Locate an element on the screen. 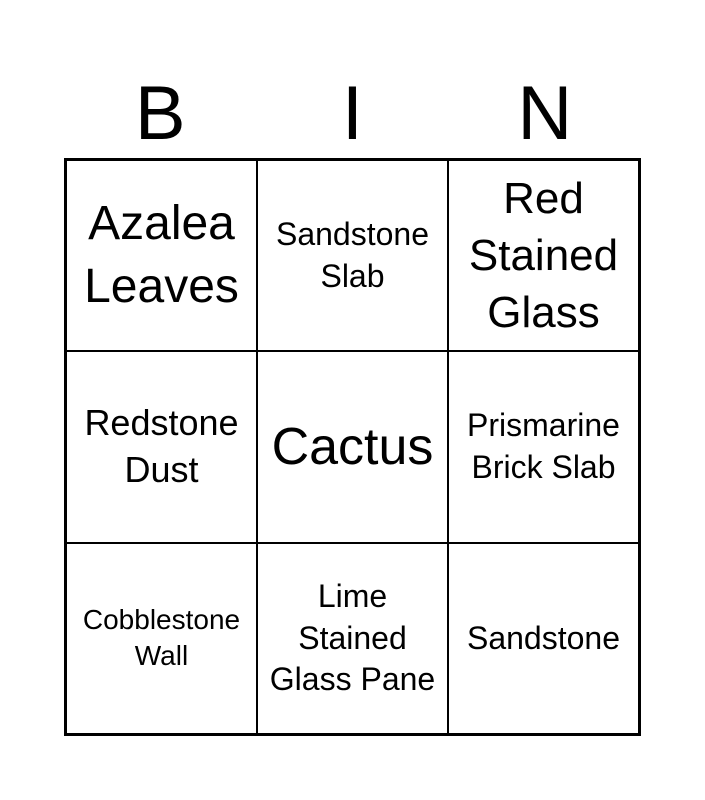 This screenshot has height=800, width=705. cell-label: Sandstone is located at coordinates (543, 638).